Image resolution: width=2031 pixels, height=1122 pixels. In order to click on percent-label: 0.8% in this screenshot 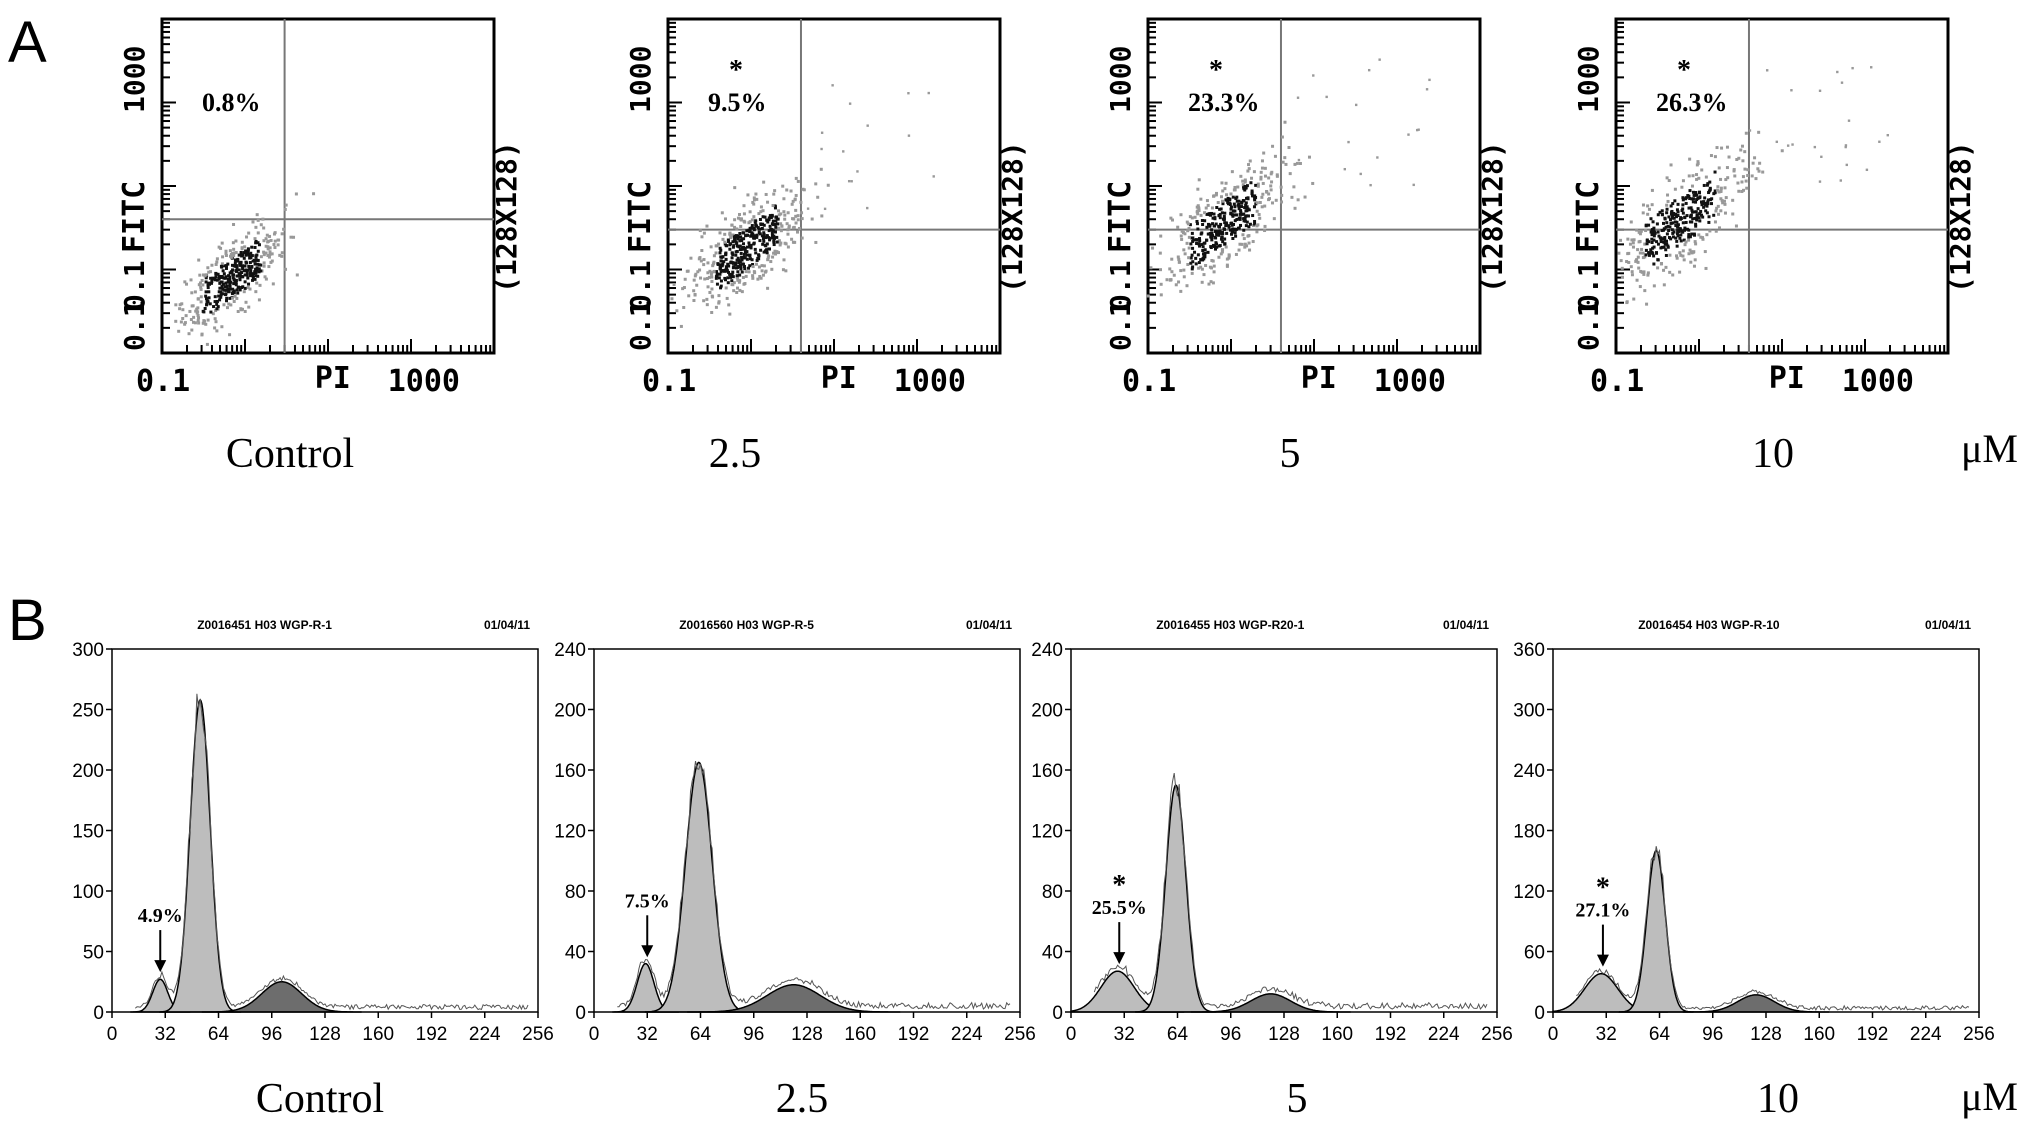, I will do `click(231, 102)`.